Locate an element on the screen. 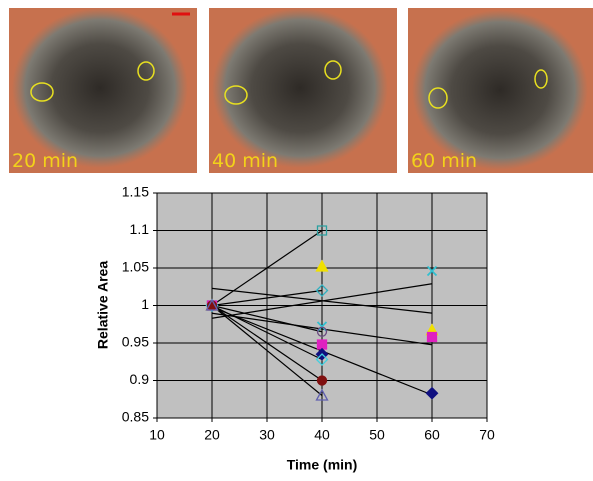 The height and width of the screenshot is (481, 593). panel-label: 20 min is located at coordinates (45, 161).